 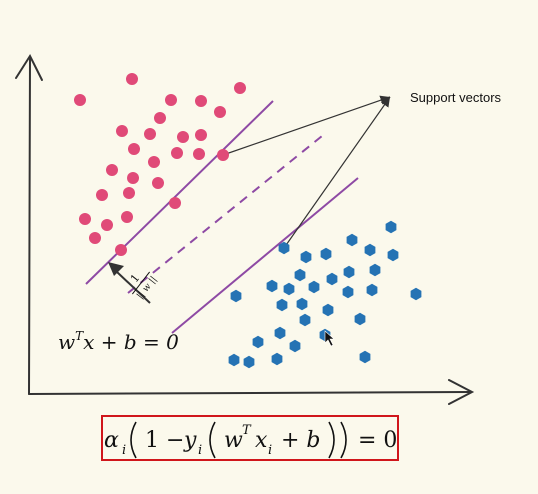 What do you see at coordinates (129, 283) in the screenshot?
I see `margin-arrow` at bounding box center [129, 283].